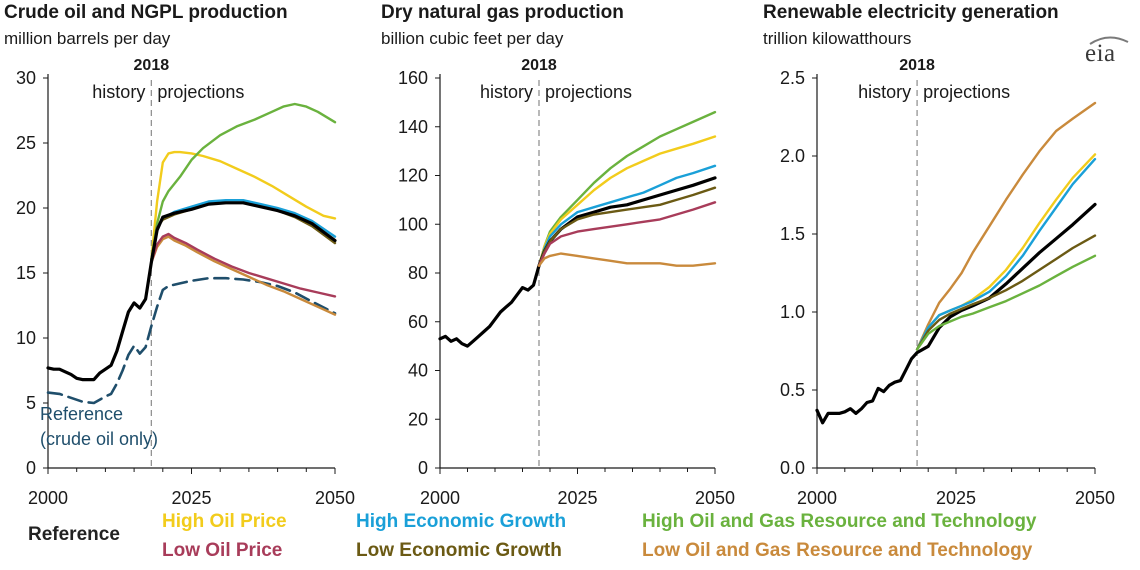 Image resolution: width=1140 pixels, height=570 pixels. Describe the element at coordinates (413, 127) in the screenshot. I see `y-tick-label: 140` at that location.